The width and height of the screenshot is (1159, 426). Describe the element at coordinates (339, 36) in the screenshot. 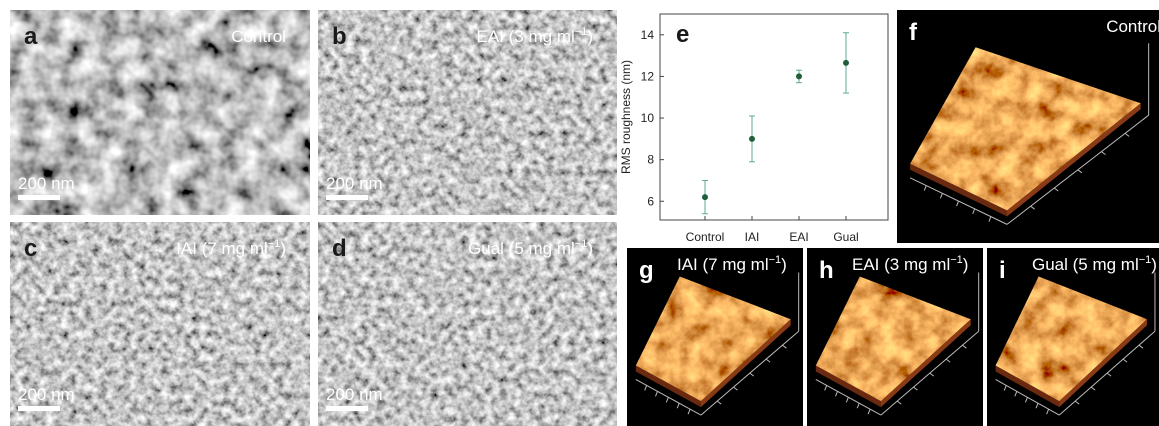

I see `panel-letter: b` at that location.